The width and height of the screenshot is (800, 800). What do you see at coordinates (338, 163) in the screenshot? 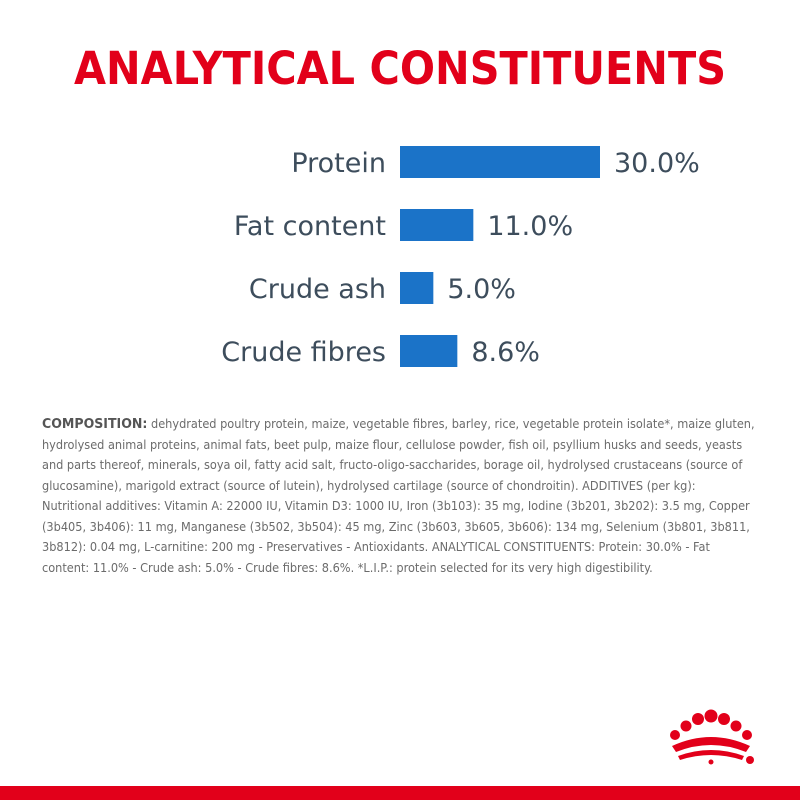
I see `category-label: Protein` at bounding box center [338, 163].